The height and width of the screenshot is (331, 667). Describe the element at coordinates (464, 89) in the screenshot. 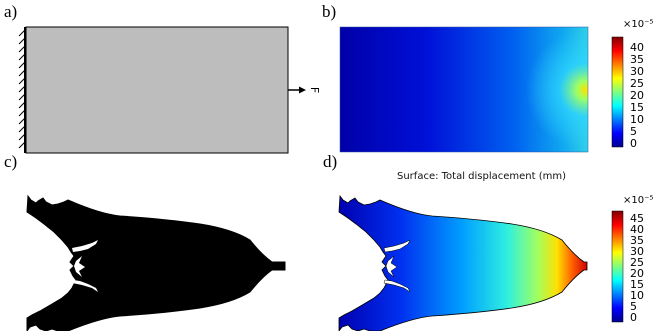

I see `panel-b-displacement-plot` at that location.